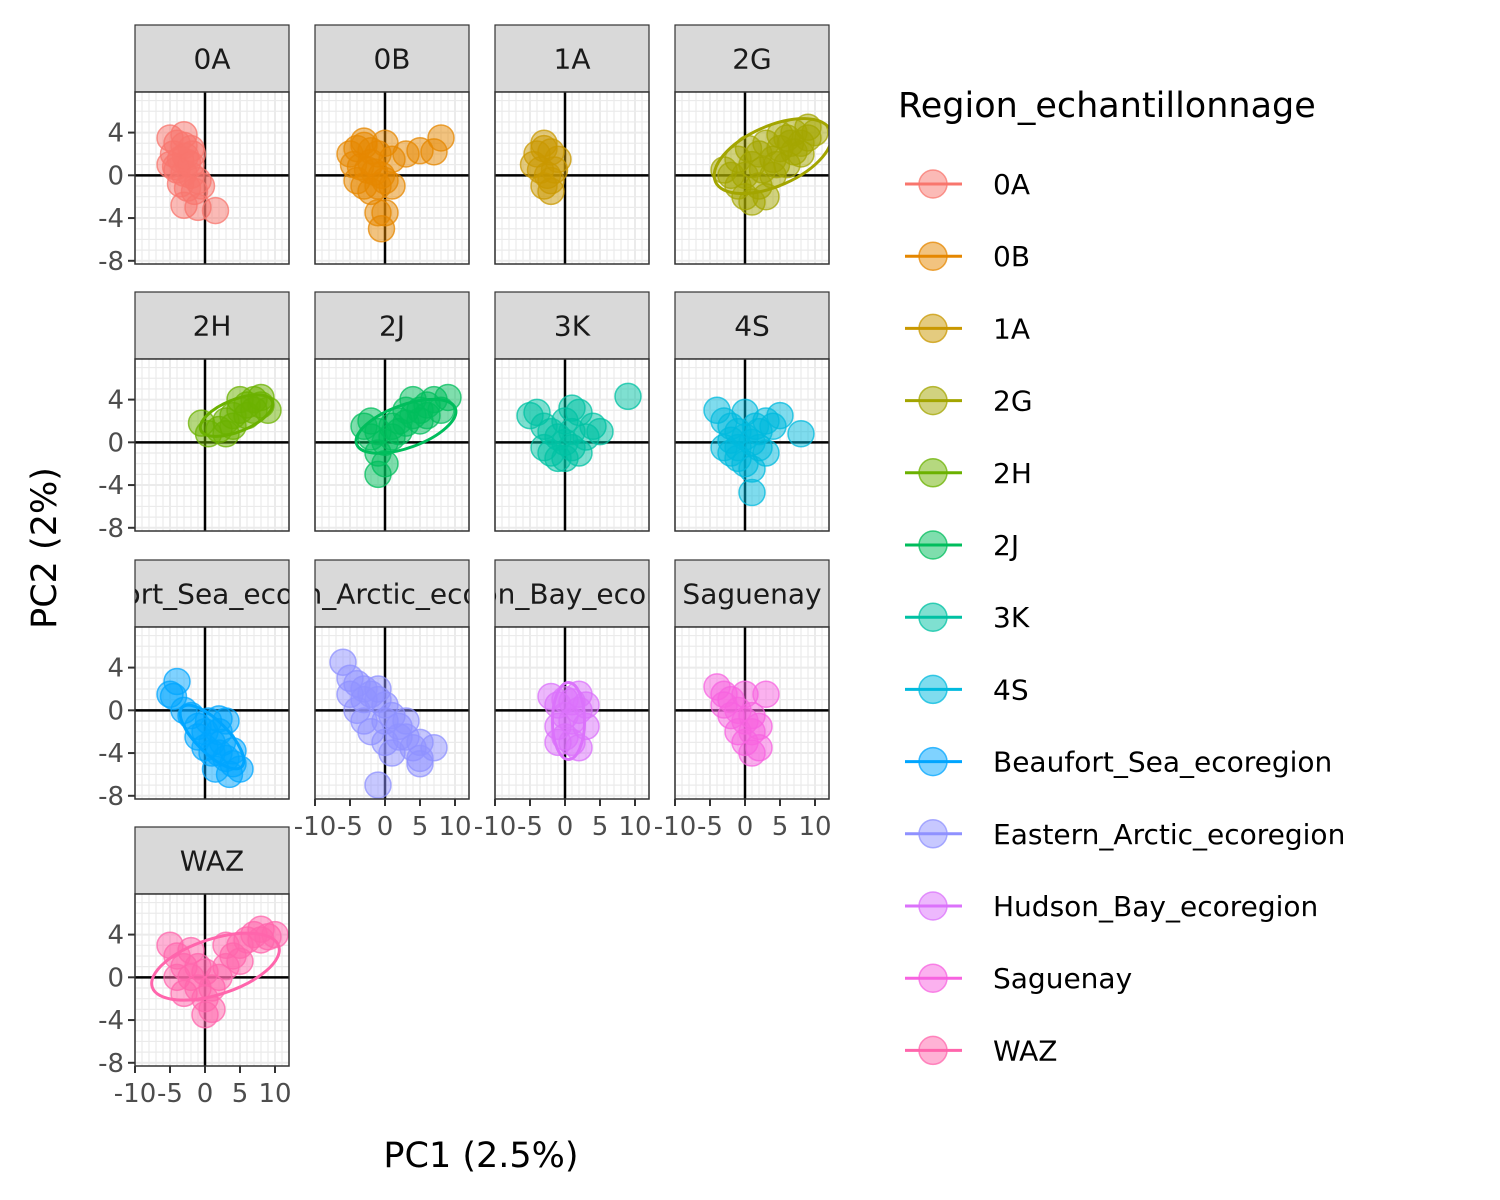 This screenshot has width=1500, height=1200. I want to click on facet-0b: 0B, so click(392, 144).